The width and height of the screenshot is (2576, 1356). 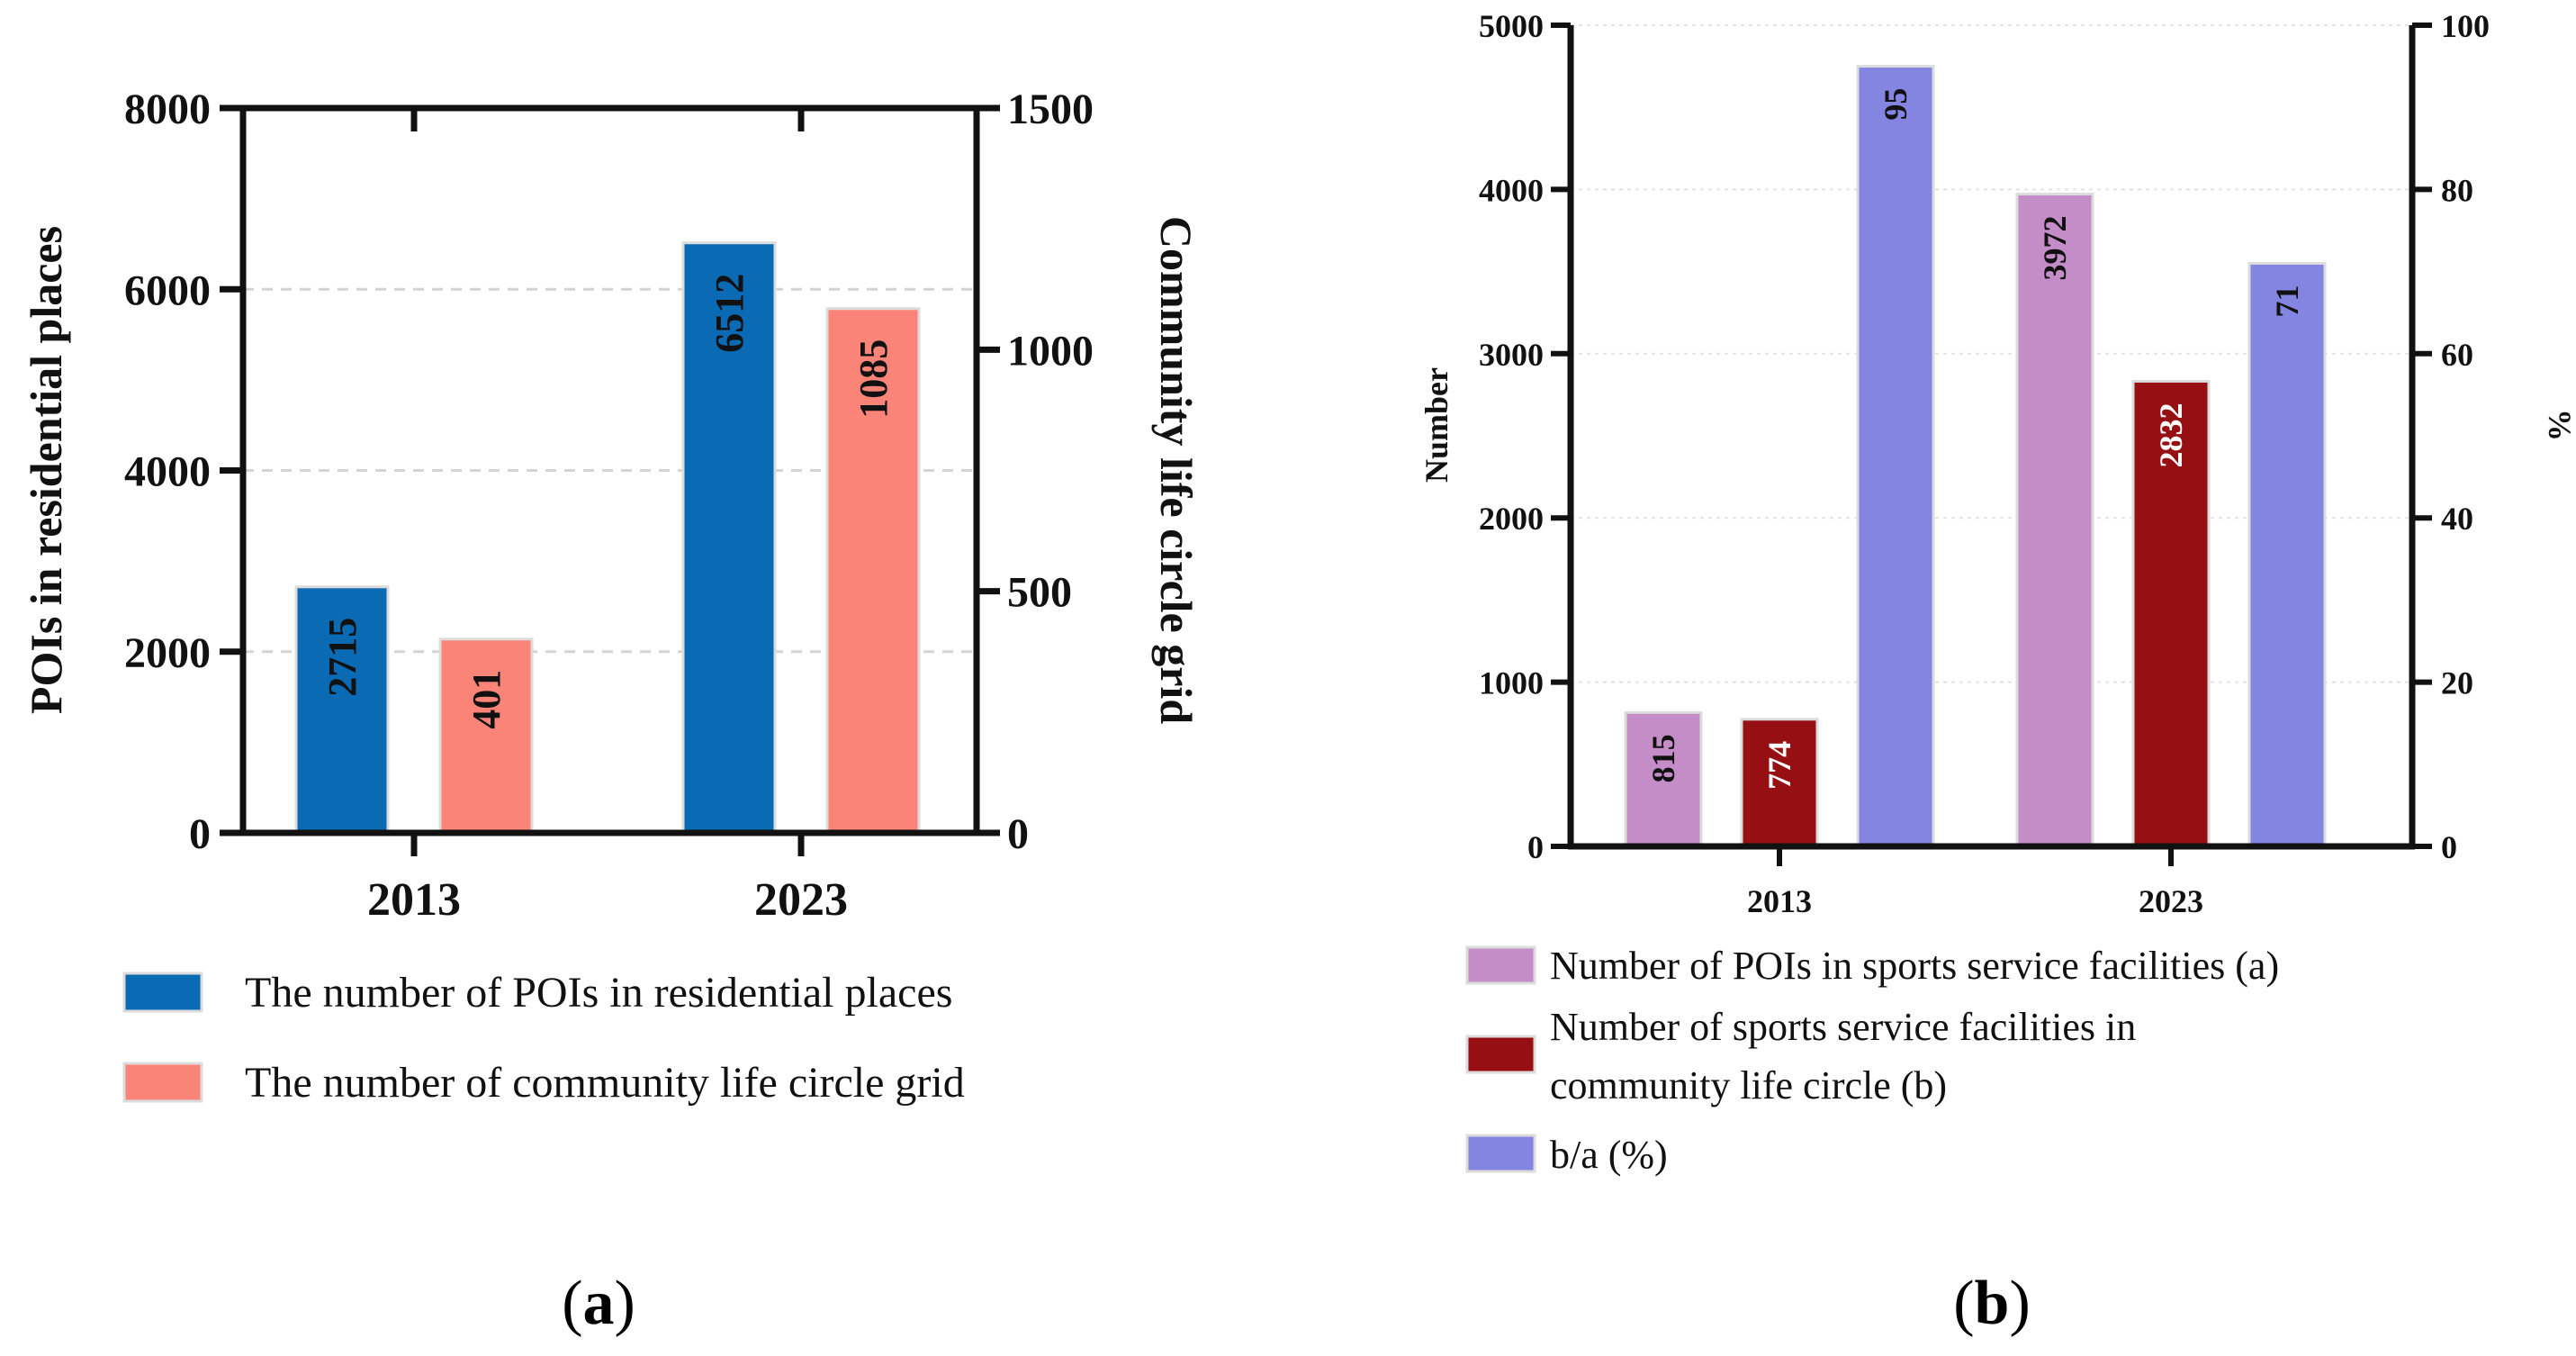 What do you see at coordinates (1535, 847) in the screenshot?
I see `b-left-tick-label: 0` at bounding box center [1535, 847].